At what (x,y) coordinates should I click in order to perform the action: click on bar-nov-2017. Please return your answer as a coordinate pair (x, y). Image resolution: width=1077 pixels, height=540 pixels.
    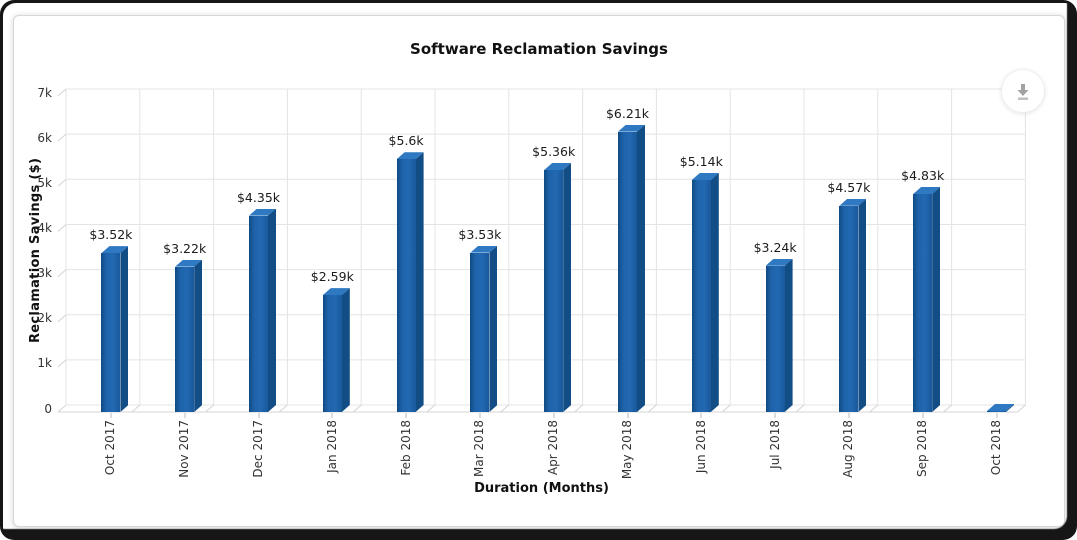
    Looking at the image, I should click on (189, 335).